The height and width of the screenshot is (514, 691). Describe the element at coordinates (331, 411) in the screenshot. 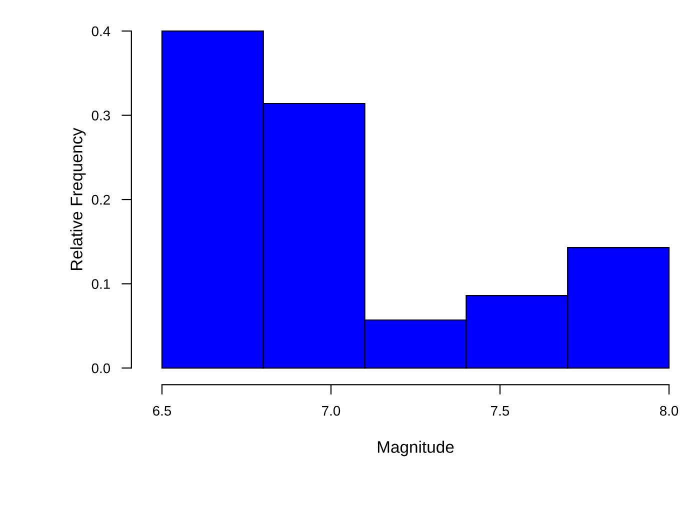

I see `x-tick-label: 7.0` at that location.